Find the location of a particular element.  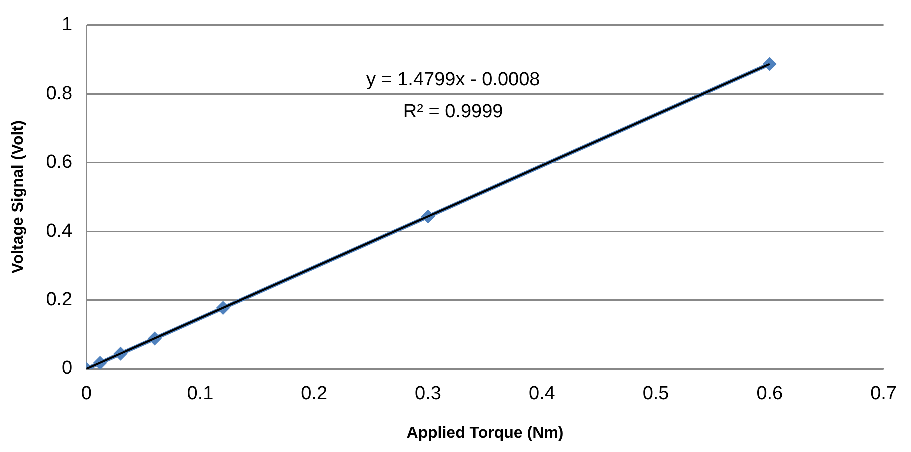

y-tick-label: 0.4 is located at coordinates (60, 231).